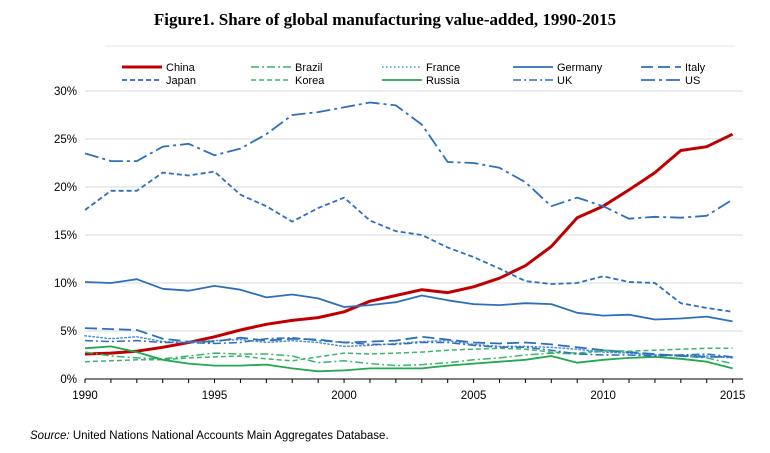  Describe the element at coordinates (474, 396) in the screenshot. I see `x-tick-label: 2005` at that location.